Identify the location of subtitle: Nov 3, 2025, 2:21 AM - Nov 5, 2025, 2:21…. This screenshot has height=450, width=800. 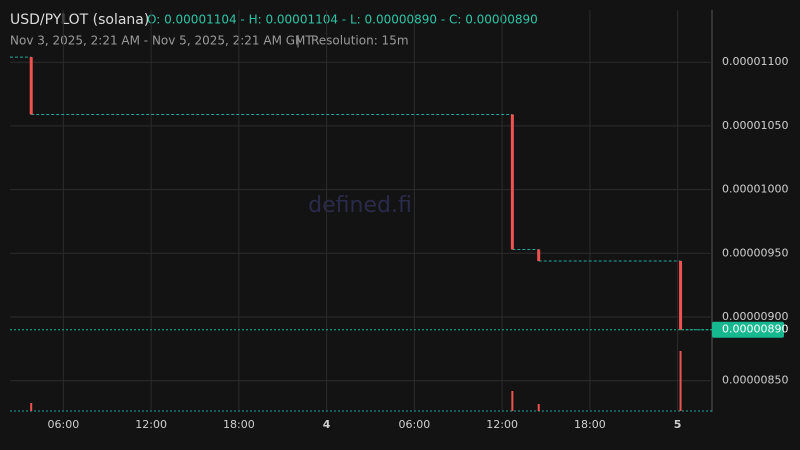
(161, 41).